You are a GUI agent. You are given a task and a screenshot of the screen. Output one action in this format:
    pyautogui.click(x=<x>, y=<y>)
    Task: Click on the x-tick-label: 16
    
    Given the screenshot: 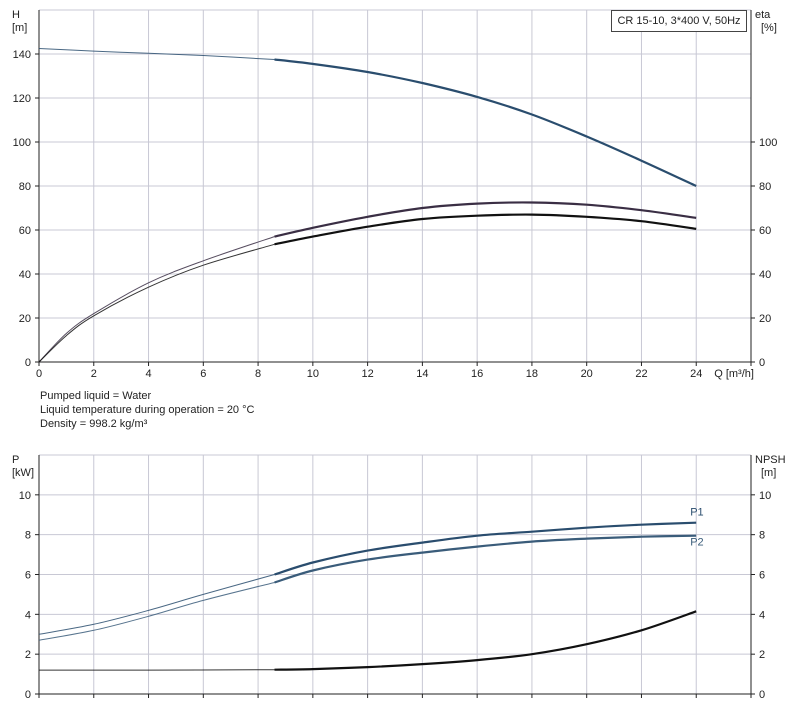 What is the action you would take?
    pyautogui.click(x=477, y=374)
    